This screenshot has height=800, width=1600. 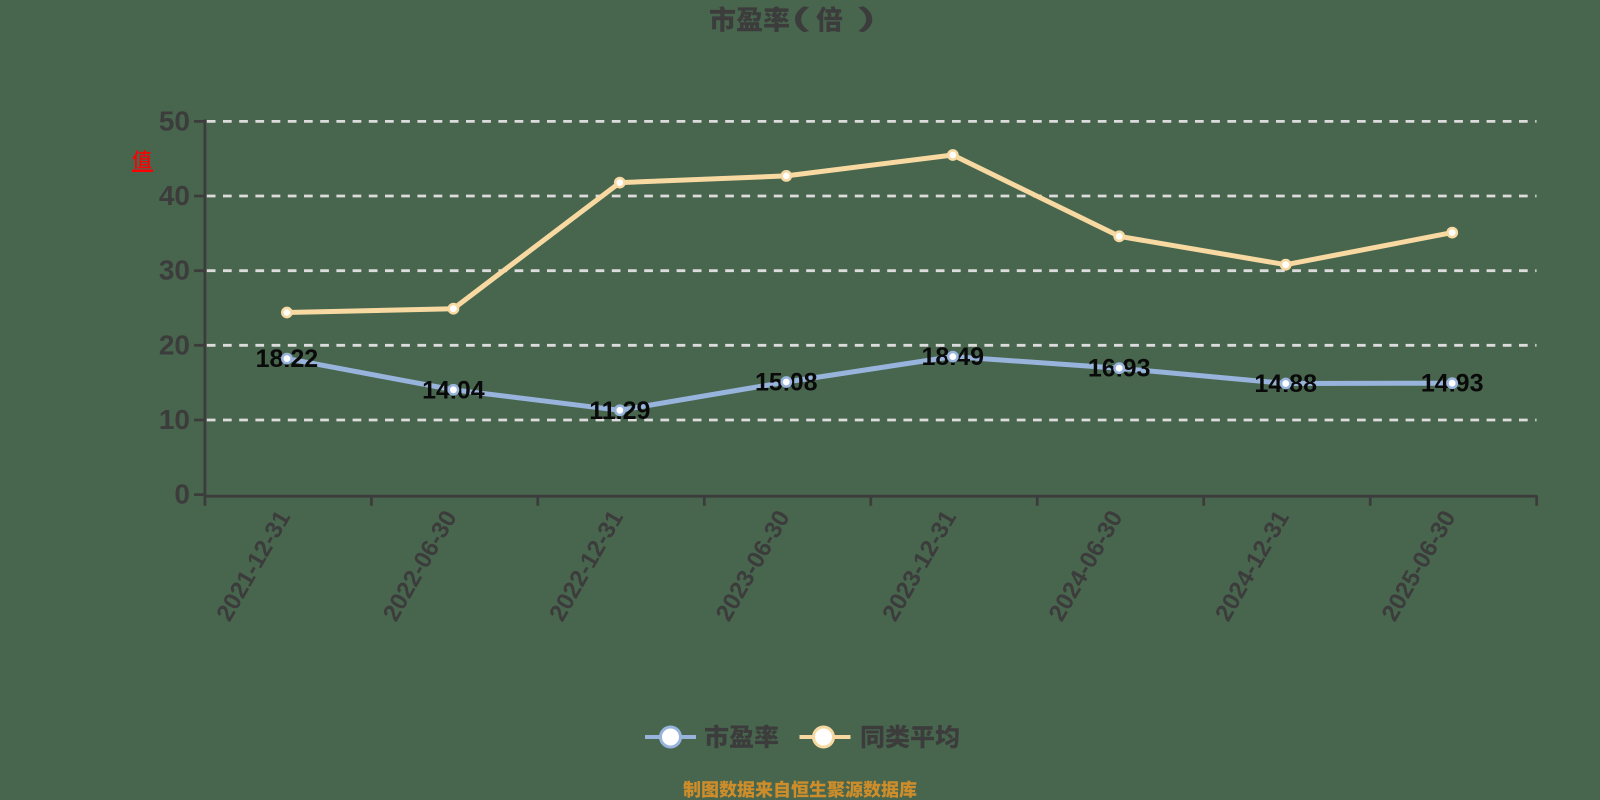 What do you see at coordinates (1086, 566) in the screenshot?
I see `svg-text: 2024-06-30` at bounding box center [1086, 566].